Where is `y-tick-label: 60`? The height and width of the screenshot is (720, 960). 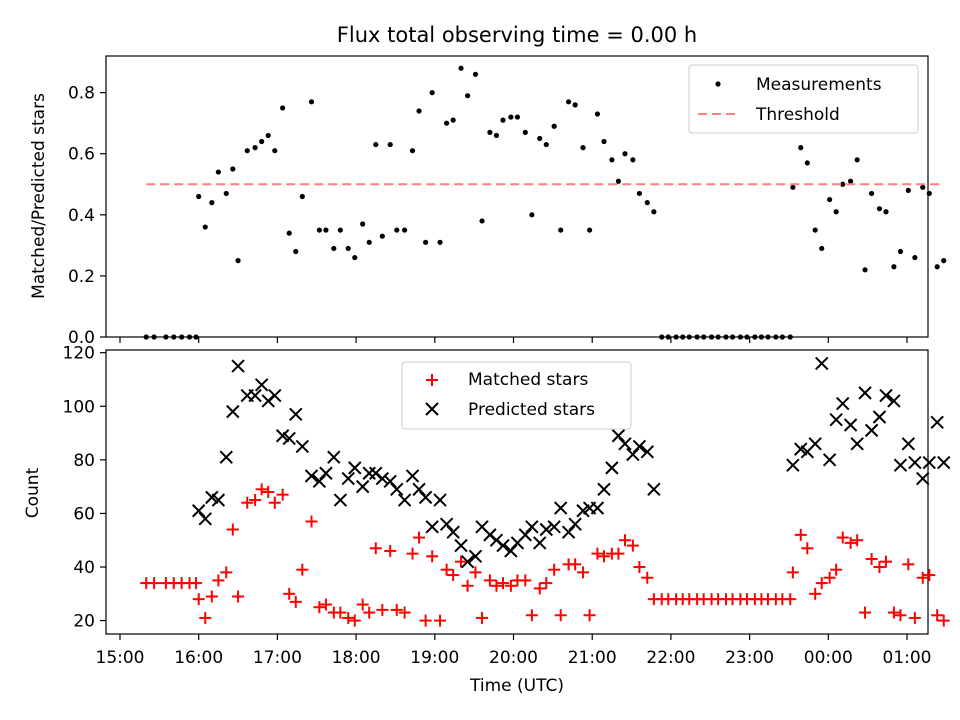
y-tick-label: 60 is located at coordinates (84, 514).